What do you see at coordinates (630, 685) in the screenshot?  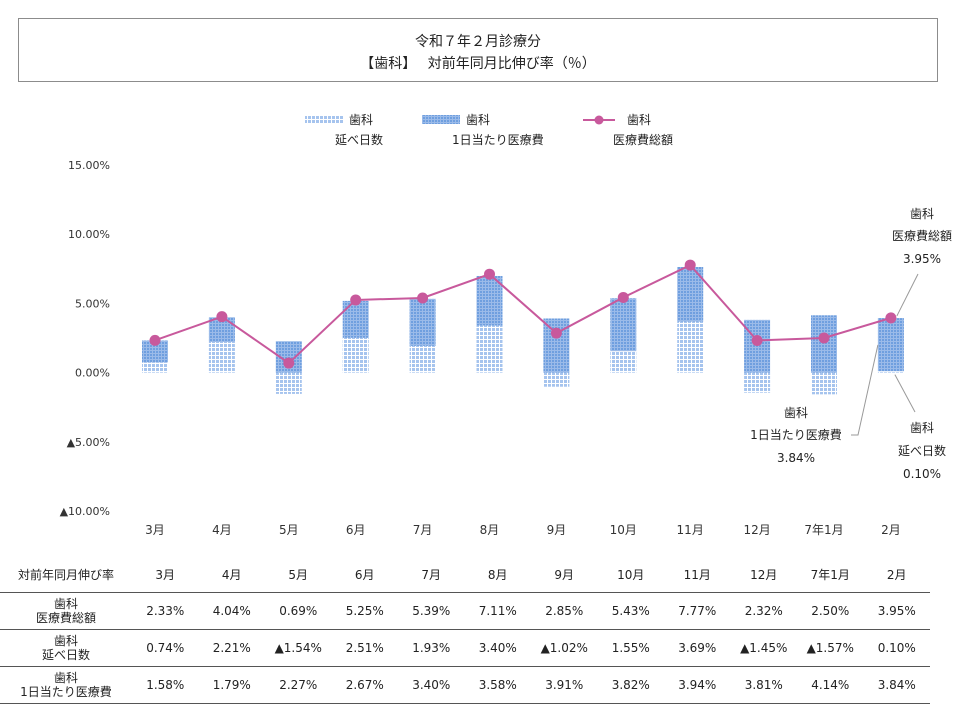 I see `table-cell: 3.82%` at bounding box center [630, 685].